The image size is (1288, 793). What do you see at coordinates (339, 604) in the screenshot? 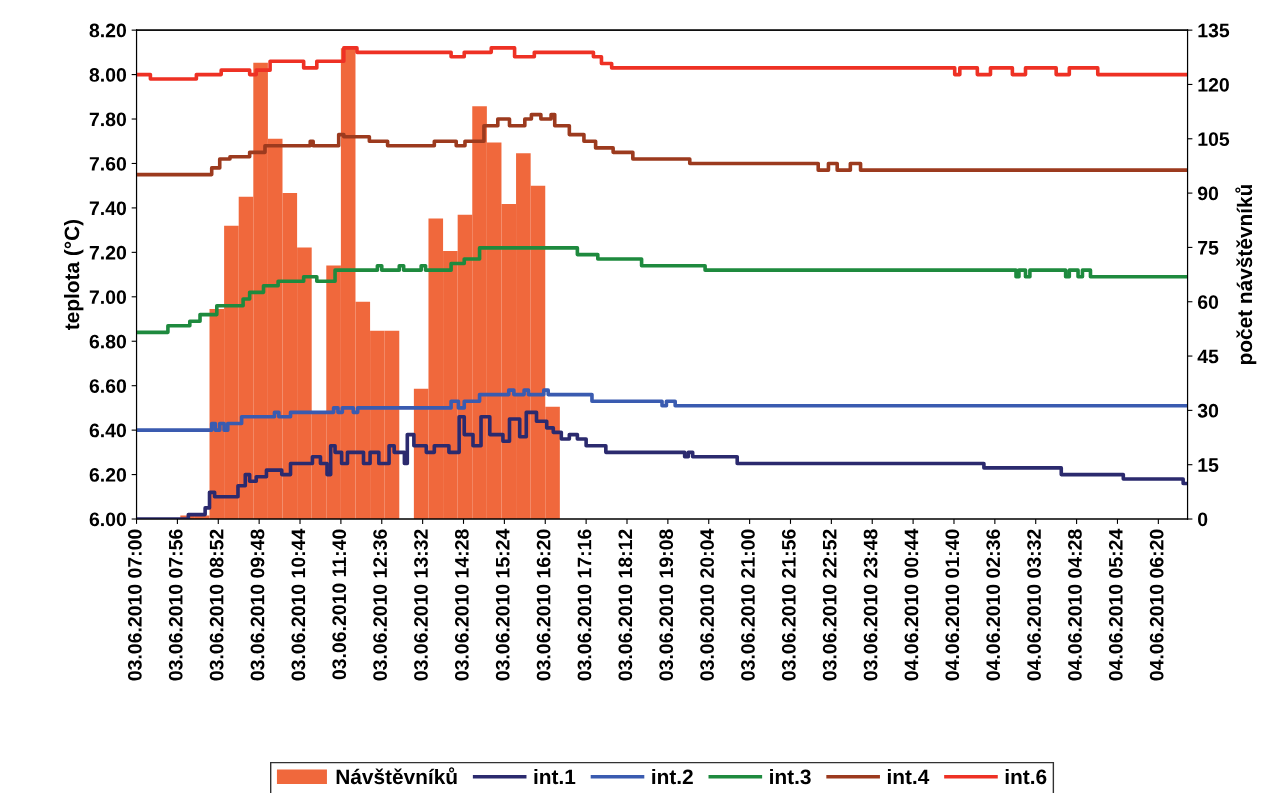
I see `x-tick-label: 03.06.2010 11:40` at bounding box center [339, 604].